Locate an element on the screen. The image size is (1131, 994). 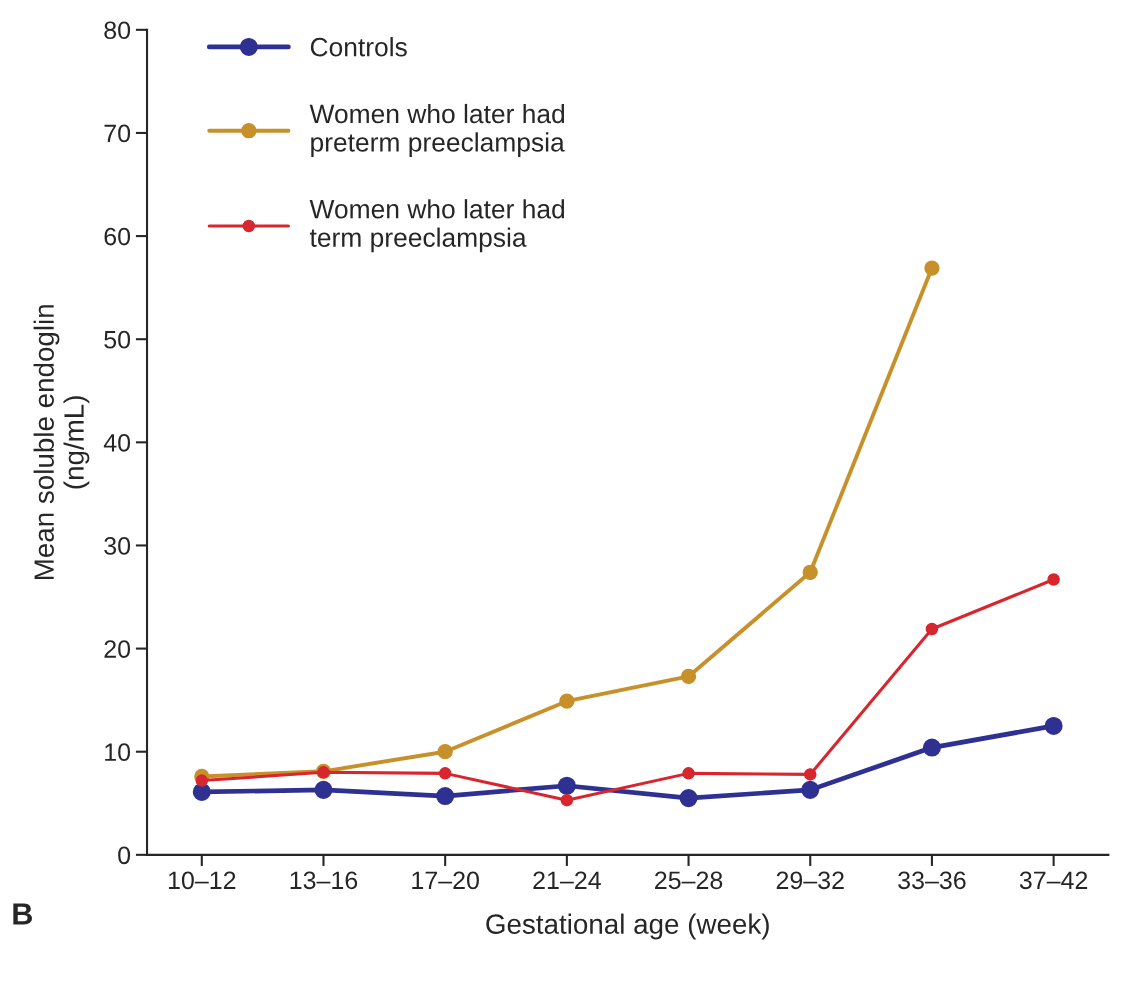
legend-label: Controls is located at coordinates (358, 47).